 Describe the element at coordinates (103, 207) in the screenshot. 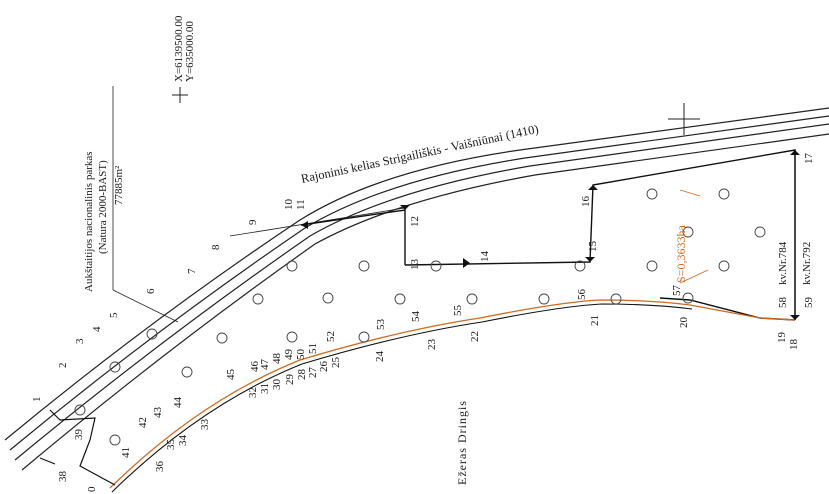

I see `park-code-label: (Natura 2000-BAST)` at that location.